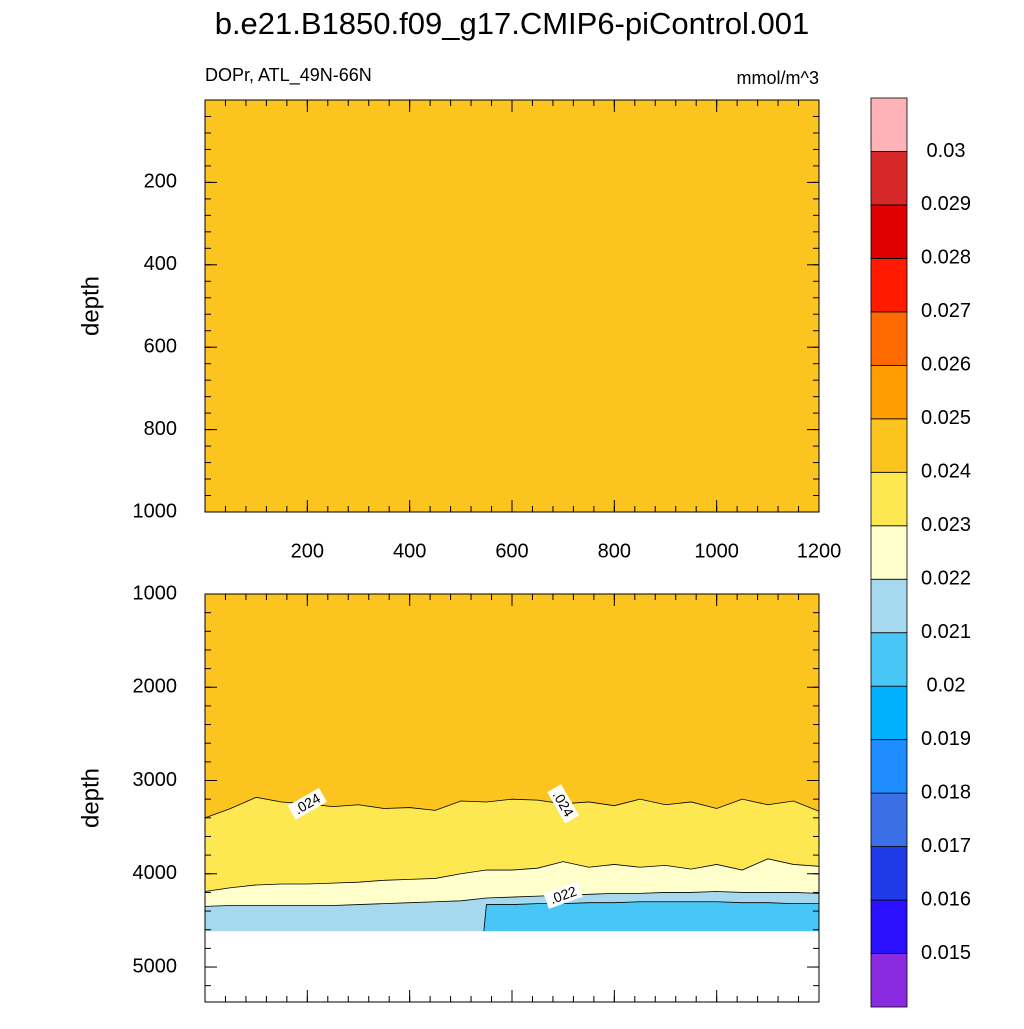 The width and height of the screenshot is (1024, 1029). What do you see at coordinates (160, 429) in the screenshot?
I see `y-tick-label: 800` at bounding box center [160, 429].